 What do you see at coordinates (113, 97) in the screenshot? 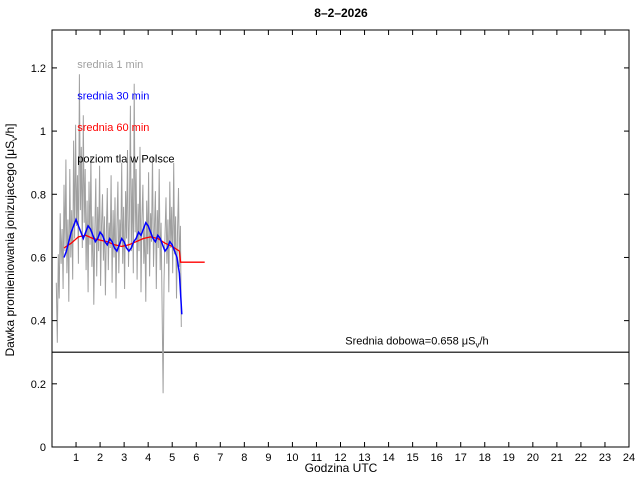
I see `legend-srednia-30-min: srednia 30 min` at bounding box center [113, 97].